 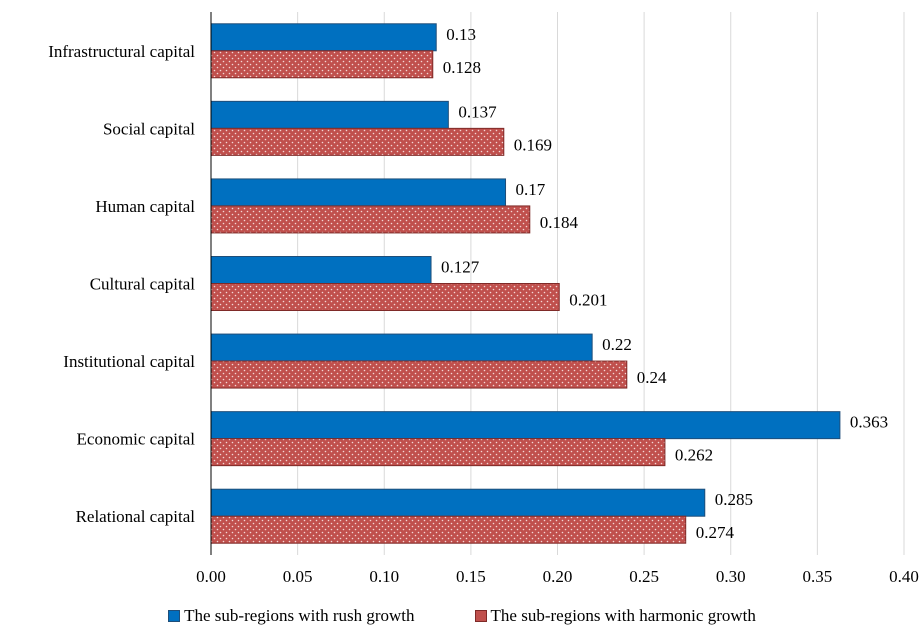 What do you see at coordinates (531, 189) in the screenshot?
I see `data-label: 0.17` at bounding box center [531, 189].